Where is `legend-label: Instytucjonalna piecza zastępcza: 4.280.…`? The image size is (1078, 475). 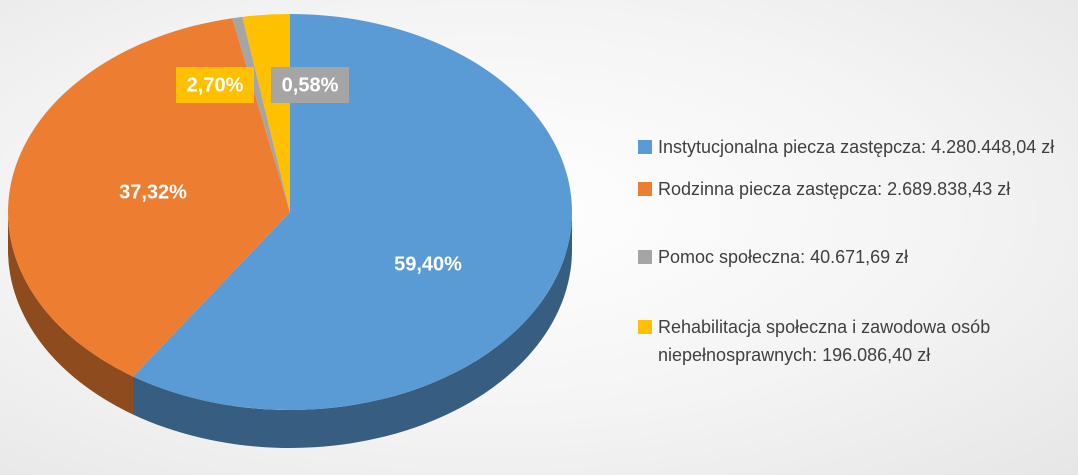
legend-label: Instytucjonalna piecza zastępcza: 4.280.… is located at coordinates (856, 147).